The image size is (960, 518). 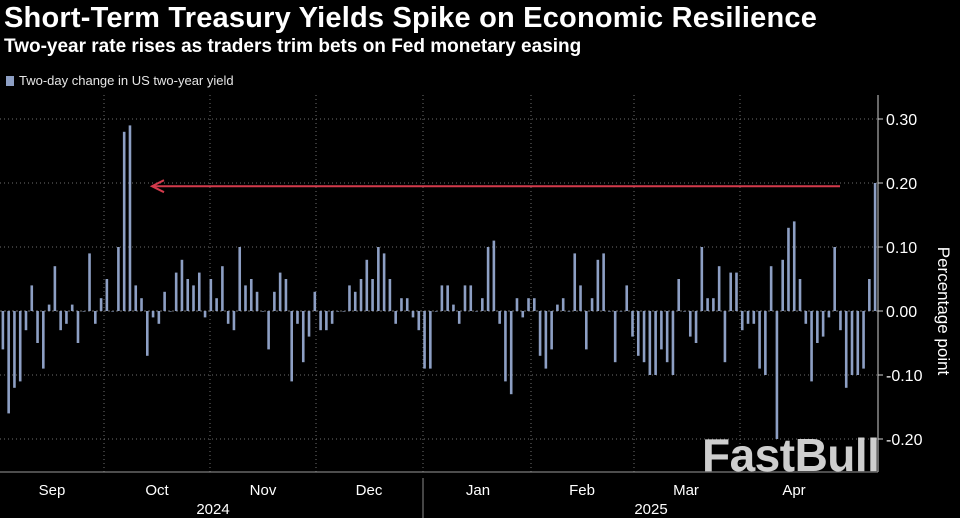 What do you see at coordinates (582, 490) in the screenshot?
I see `x-tick-label: Feb` at bounding box center [582, 490].